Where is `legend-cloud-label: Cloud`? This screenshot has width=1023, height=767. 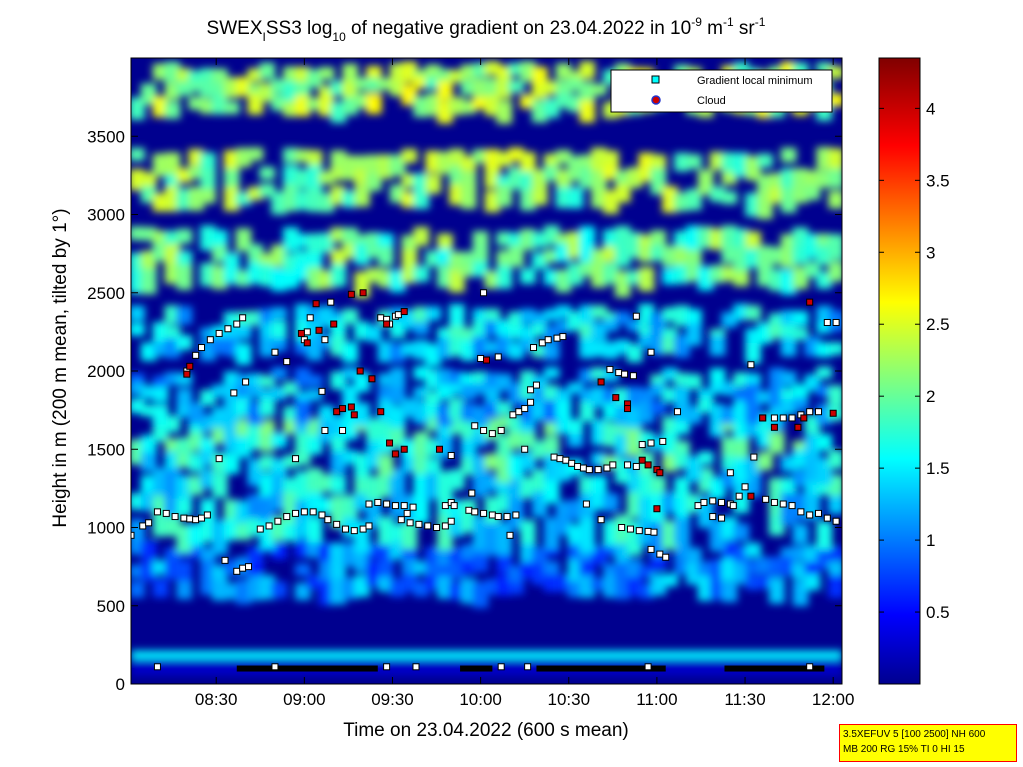 legend-cloud-label: Cloud is located at coordinates (711, 101).